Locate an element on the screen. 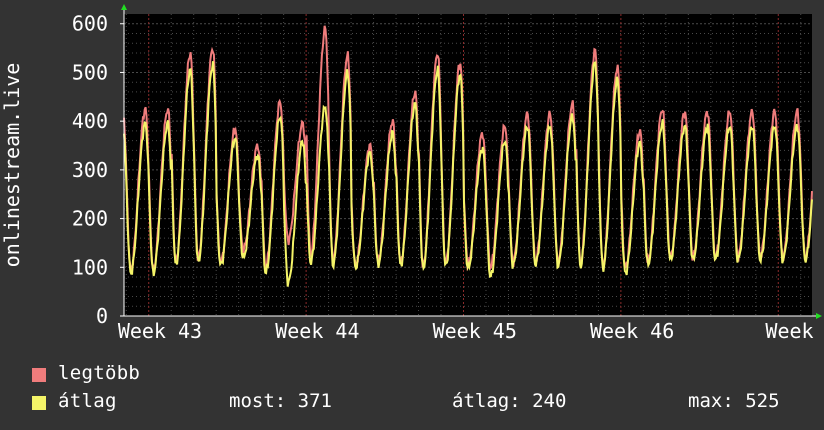 Image resolution: width=824 pixels, height=430 pixels. x-tick-label: Week 46 is located at coordinates (632, 331).